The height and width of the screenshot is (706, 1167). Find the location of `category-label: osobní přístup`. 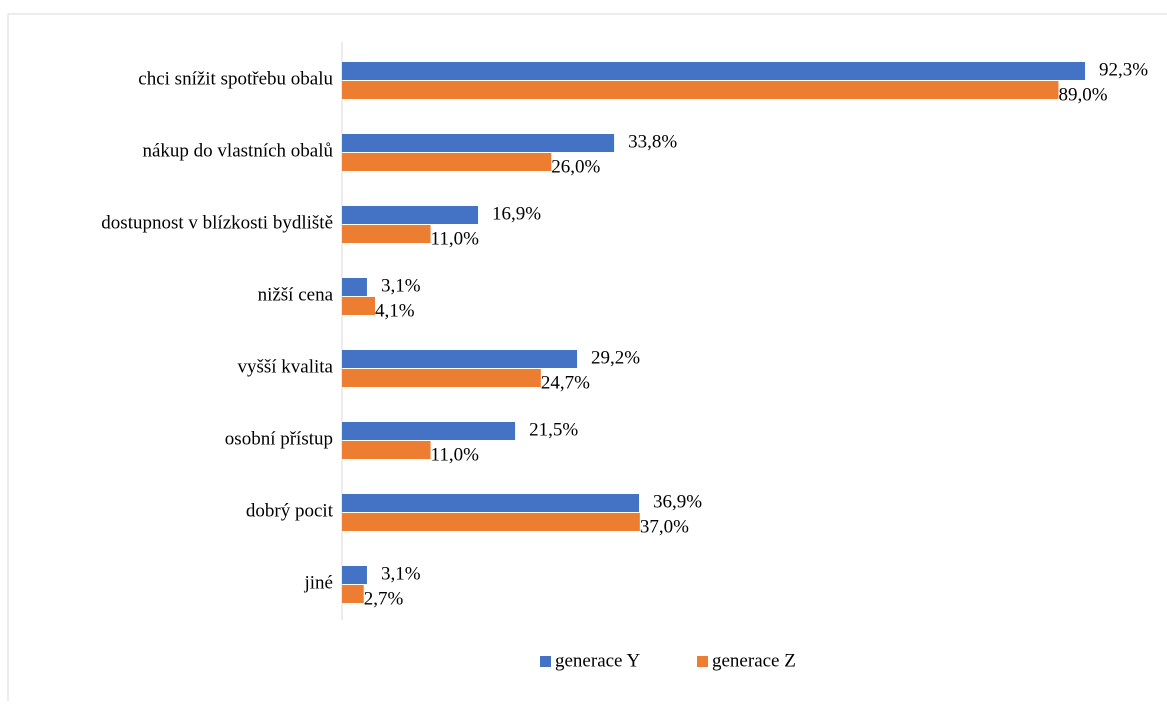

category-label: osobní přístup is located at coordinates (279, 438).